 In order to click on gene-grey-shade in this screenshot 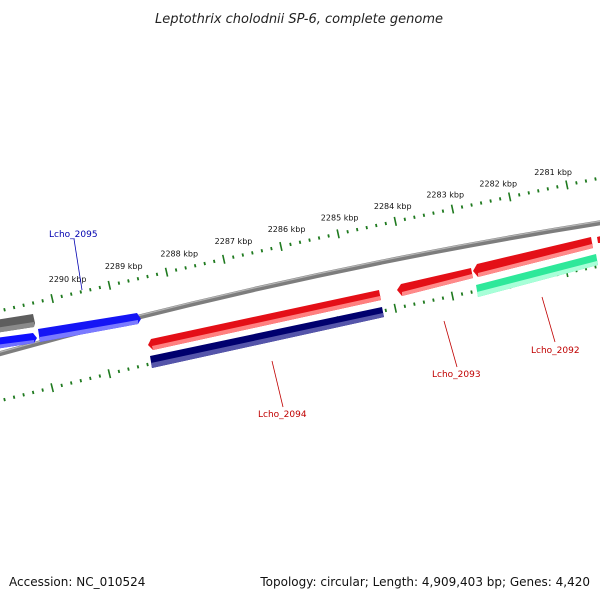, I will do `click(17, 327)`.